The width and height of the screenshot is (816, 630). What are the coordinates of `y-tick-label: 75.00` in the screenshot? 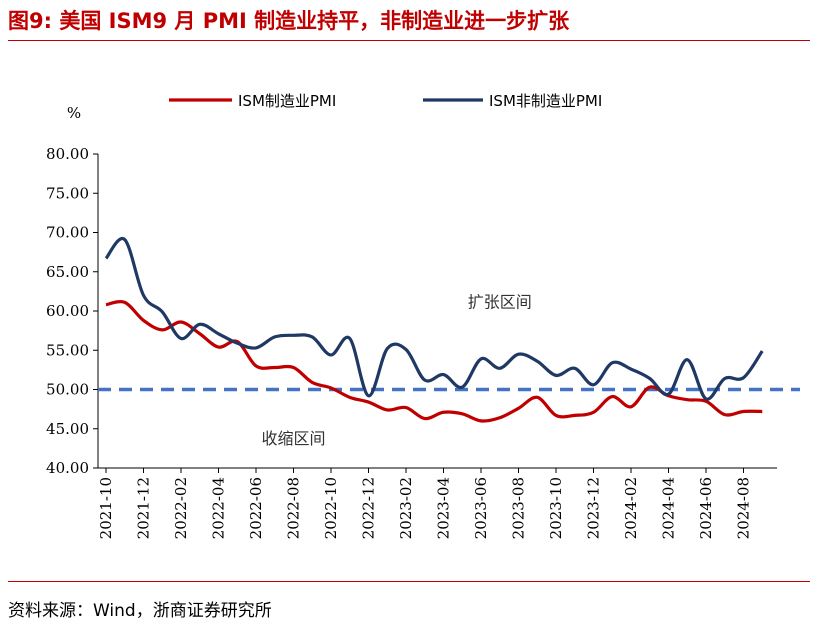 It's located at (67, 193).